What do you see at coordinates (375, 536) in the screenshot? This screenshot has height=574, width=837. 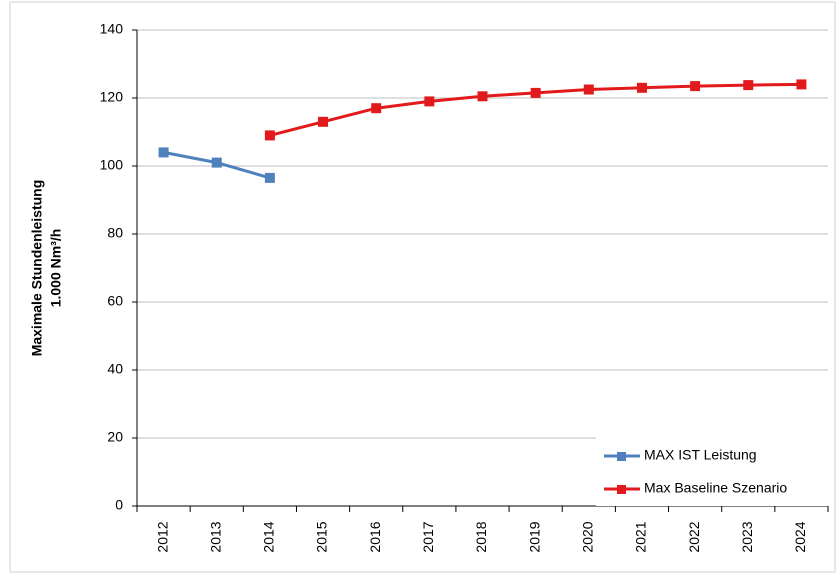 I see `x-tick-label: 2016` at bounding box center [375, 536].